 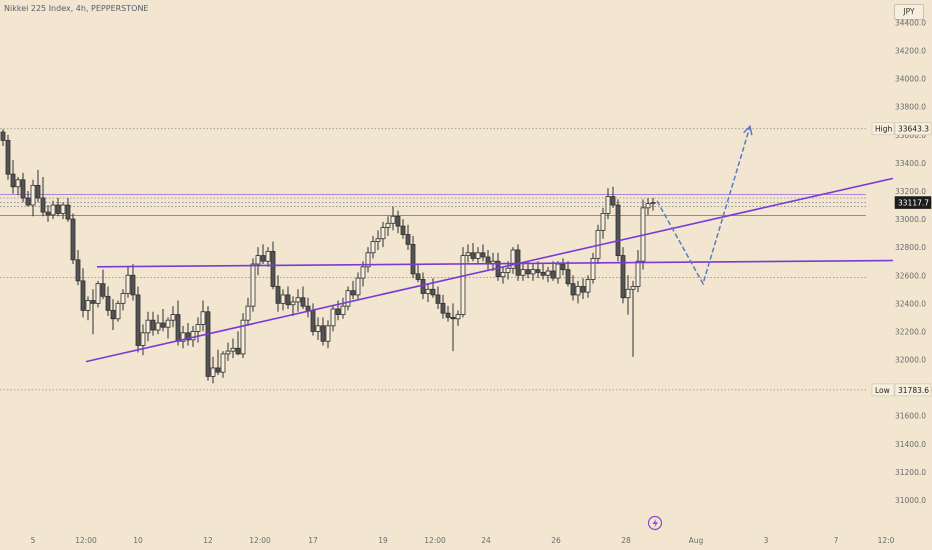 What do you see at coordinates (910, 107) in the screenshot?
I see `y-tick-label: 33800.0` at bounding box center [910, 107].